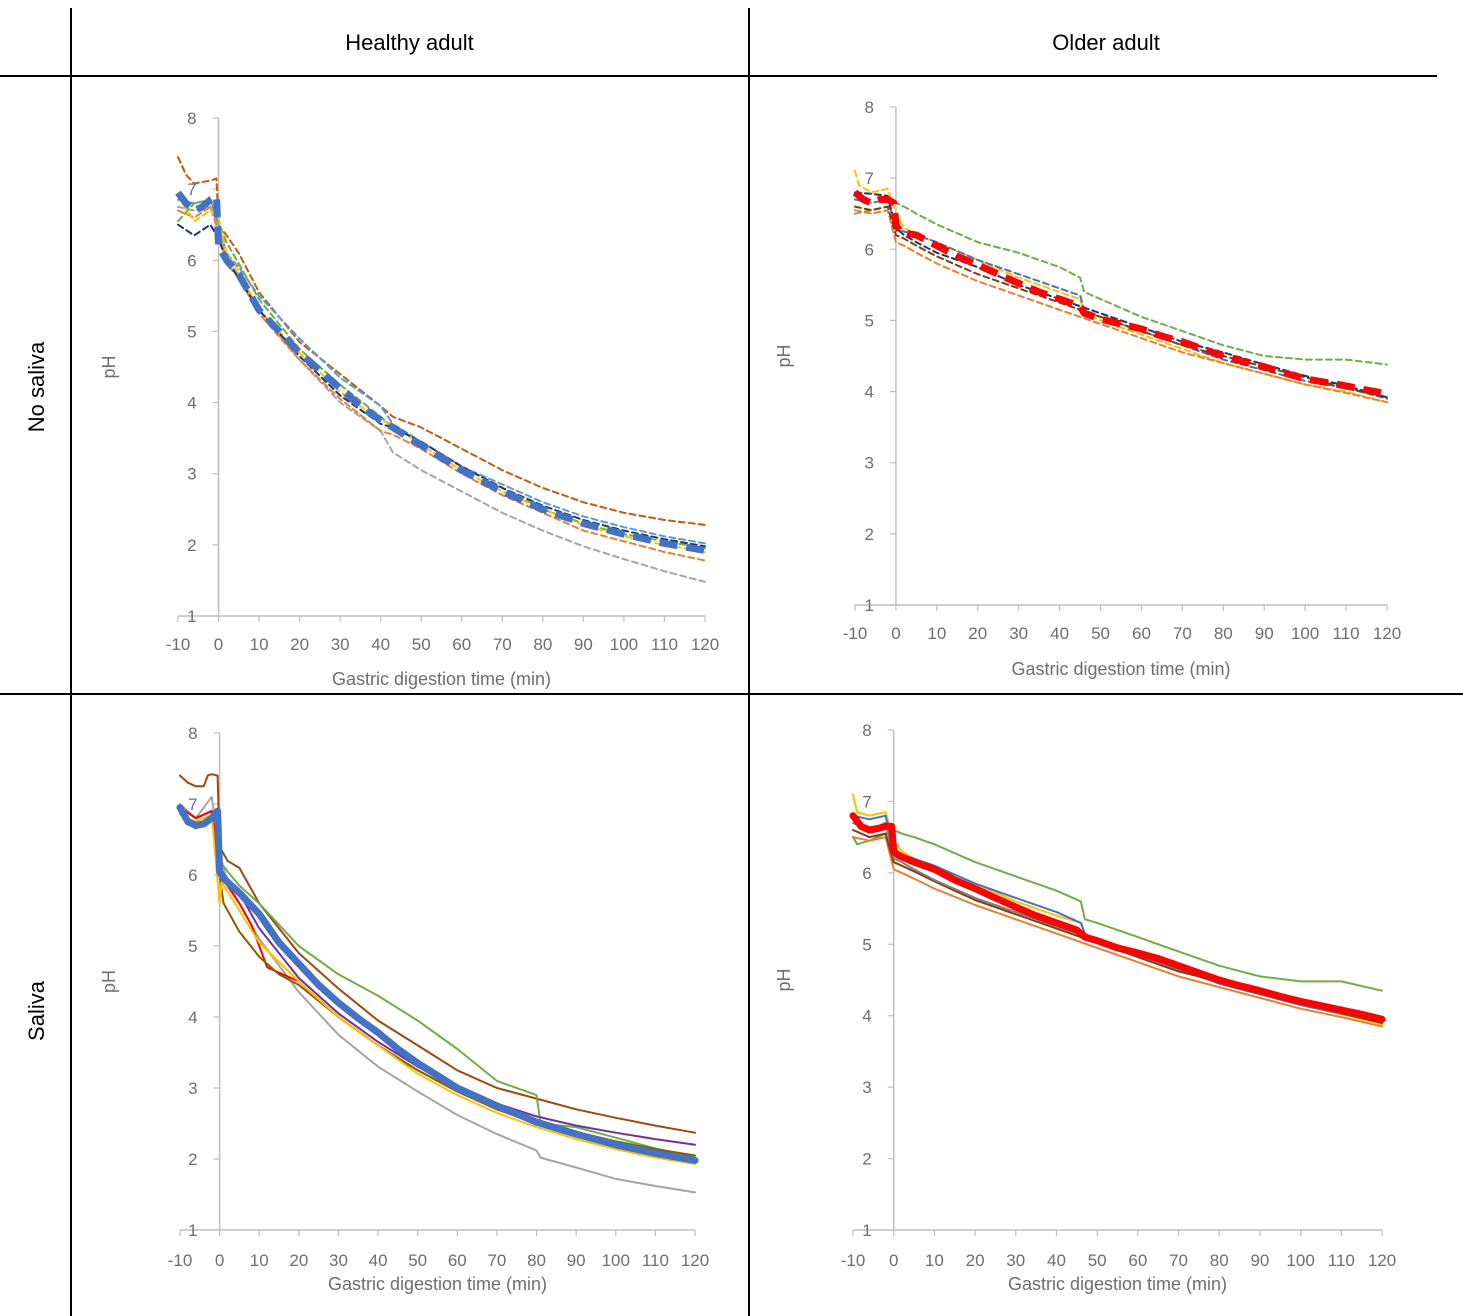 The width and height of the screenshot is (1463, 1316). What do you see at coordinates (705, 644) in the screenshot?
I see `x-tick-label: 120` at bounding box center [705, 644].